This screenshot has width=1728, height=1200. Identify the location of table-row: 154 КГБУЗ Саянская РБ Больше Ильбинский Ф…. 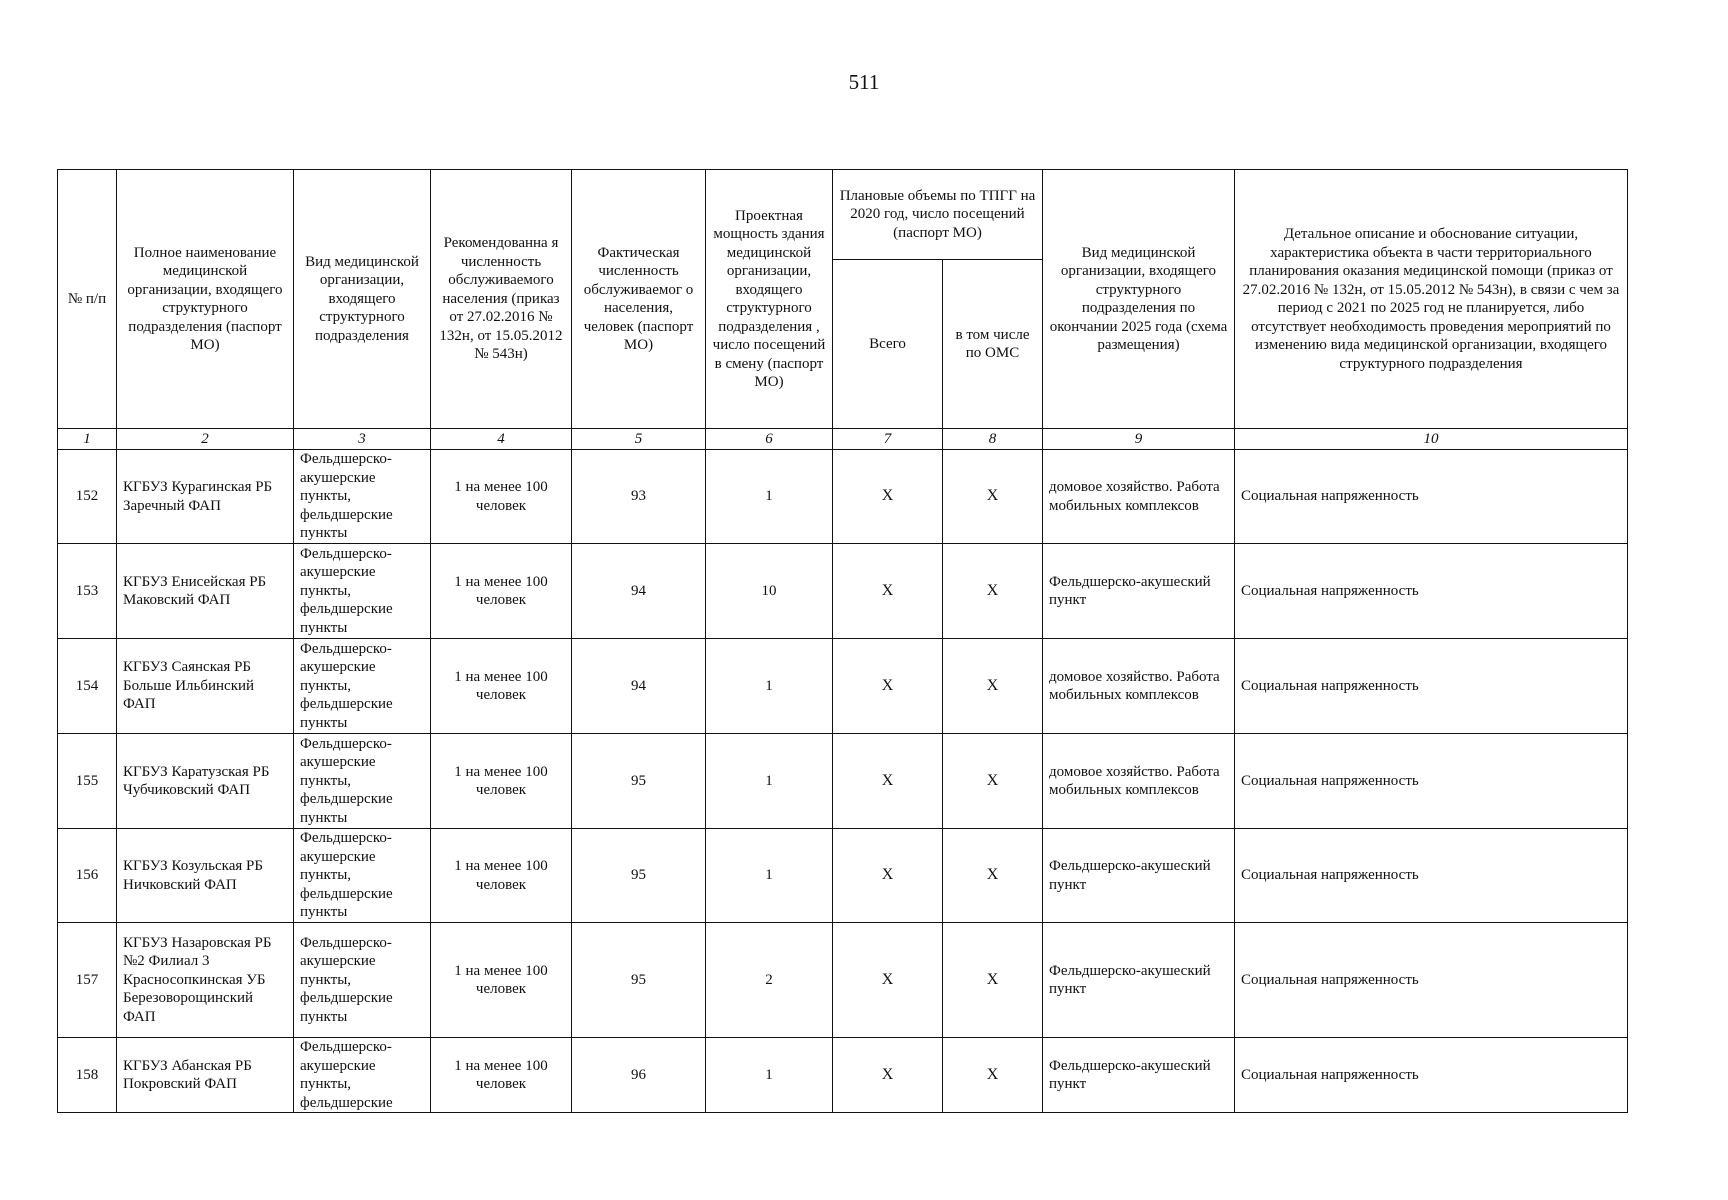
(842, 686).